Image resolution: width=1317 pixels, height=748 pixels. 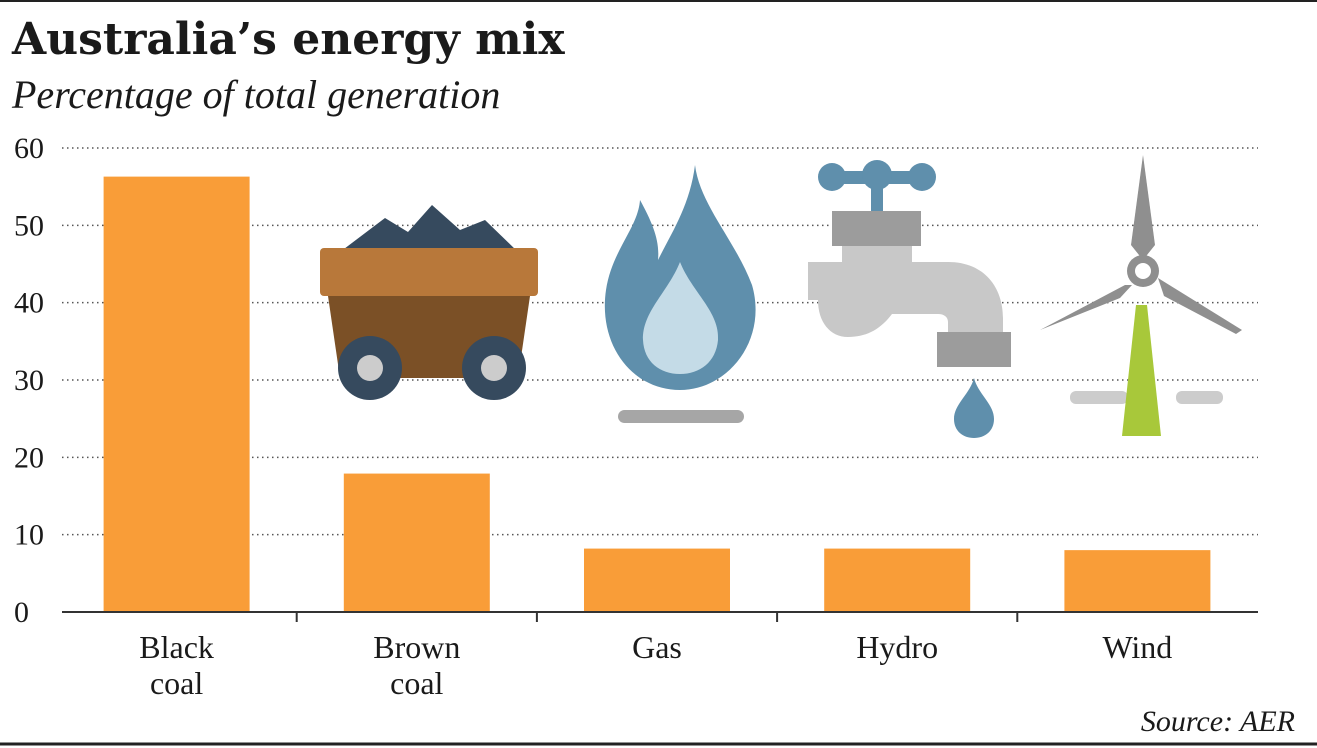 I want to click on gas-burner, so click(x=681, y=416).